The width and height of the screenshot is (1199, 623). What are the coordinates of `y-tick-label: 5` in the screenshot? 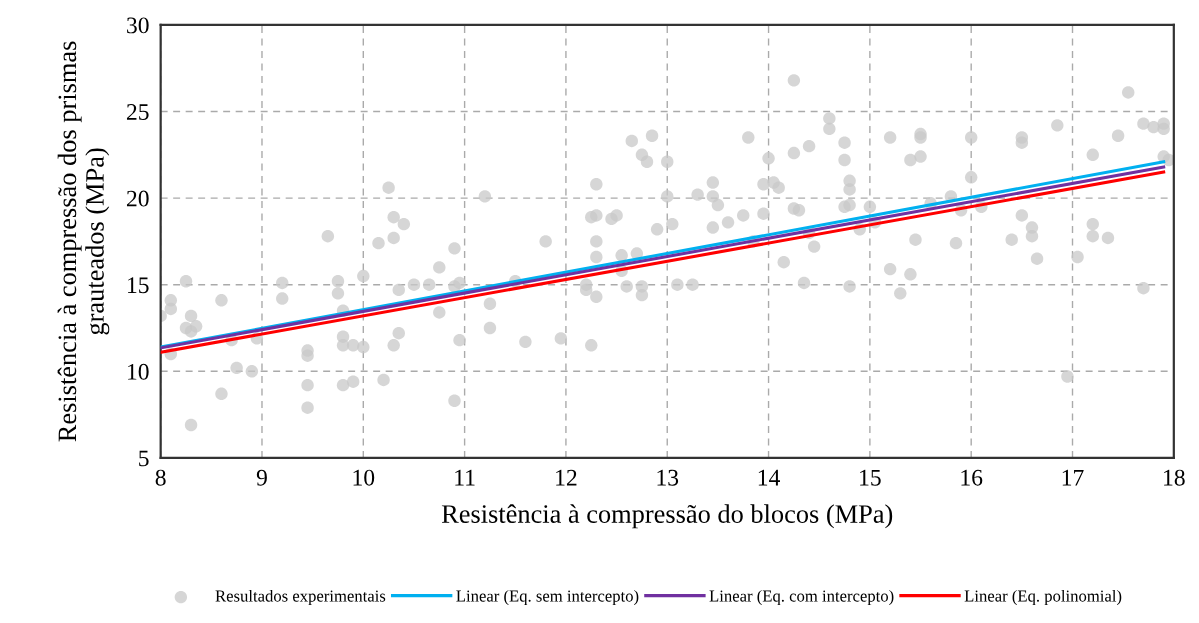 It's located at (144, 458).